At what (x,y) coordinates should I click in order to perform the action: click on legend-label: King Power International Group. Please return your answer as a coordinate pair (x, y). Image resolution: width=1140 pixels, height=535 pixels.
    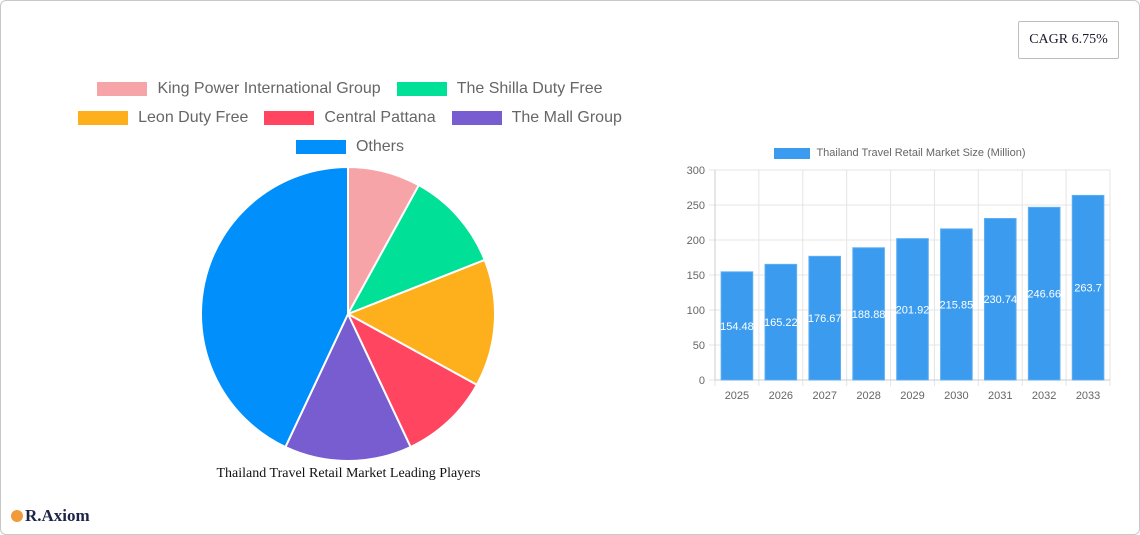
    Looking at the image, I should click on (269, 88).